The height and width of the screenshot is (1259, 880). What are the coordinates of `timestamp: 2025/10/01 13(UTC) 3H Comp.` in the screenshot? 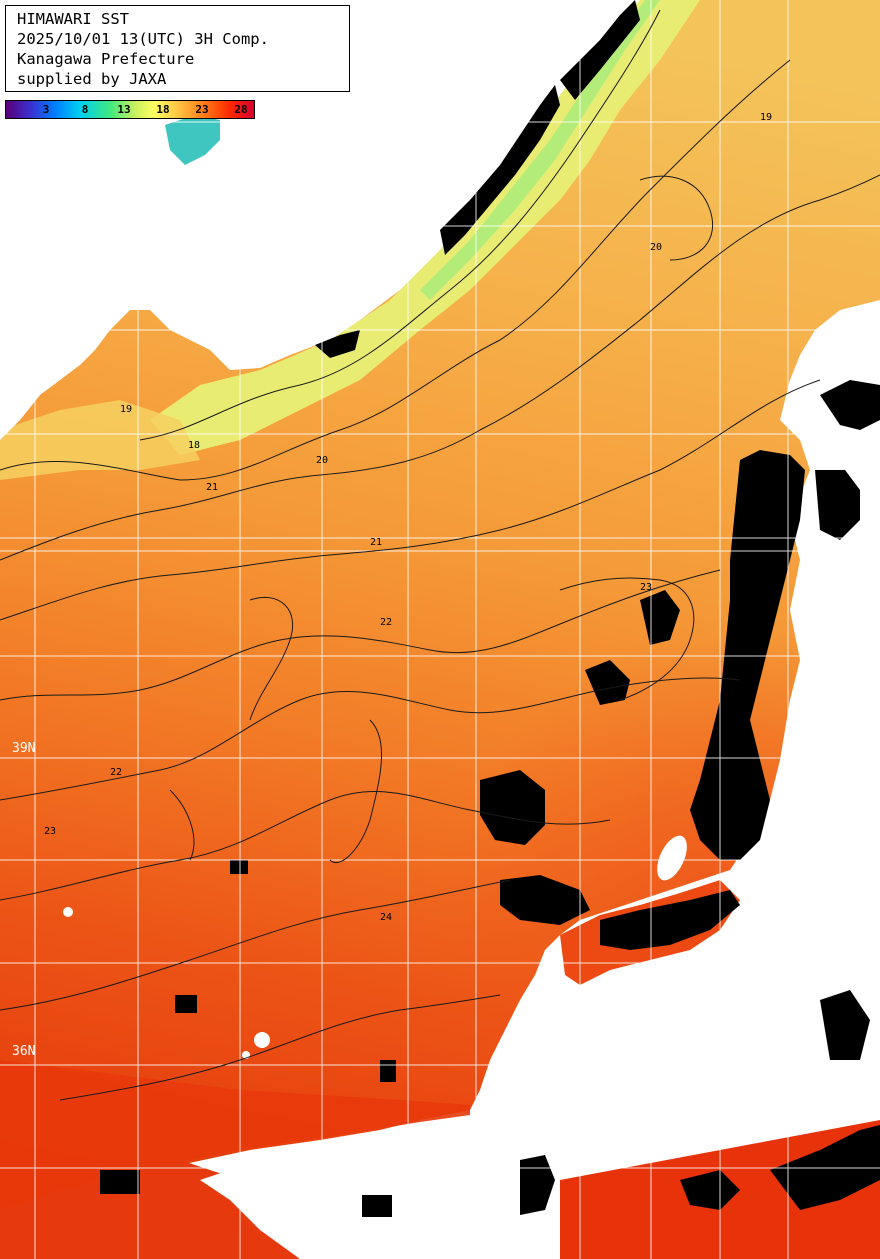 It's located at (143, 39).